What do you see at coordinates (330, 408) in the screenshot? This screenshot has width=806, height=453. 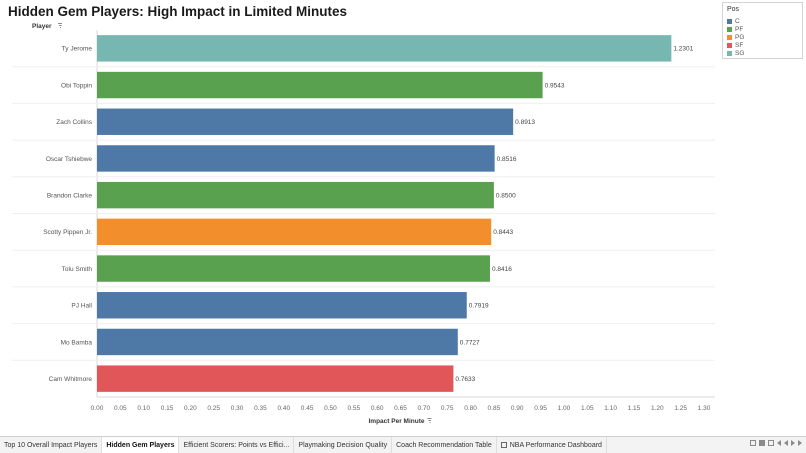 I see `x-tick-label: 0.50` at bounding box center [330, 408].